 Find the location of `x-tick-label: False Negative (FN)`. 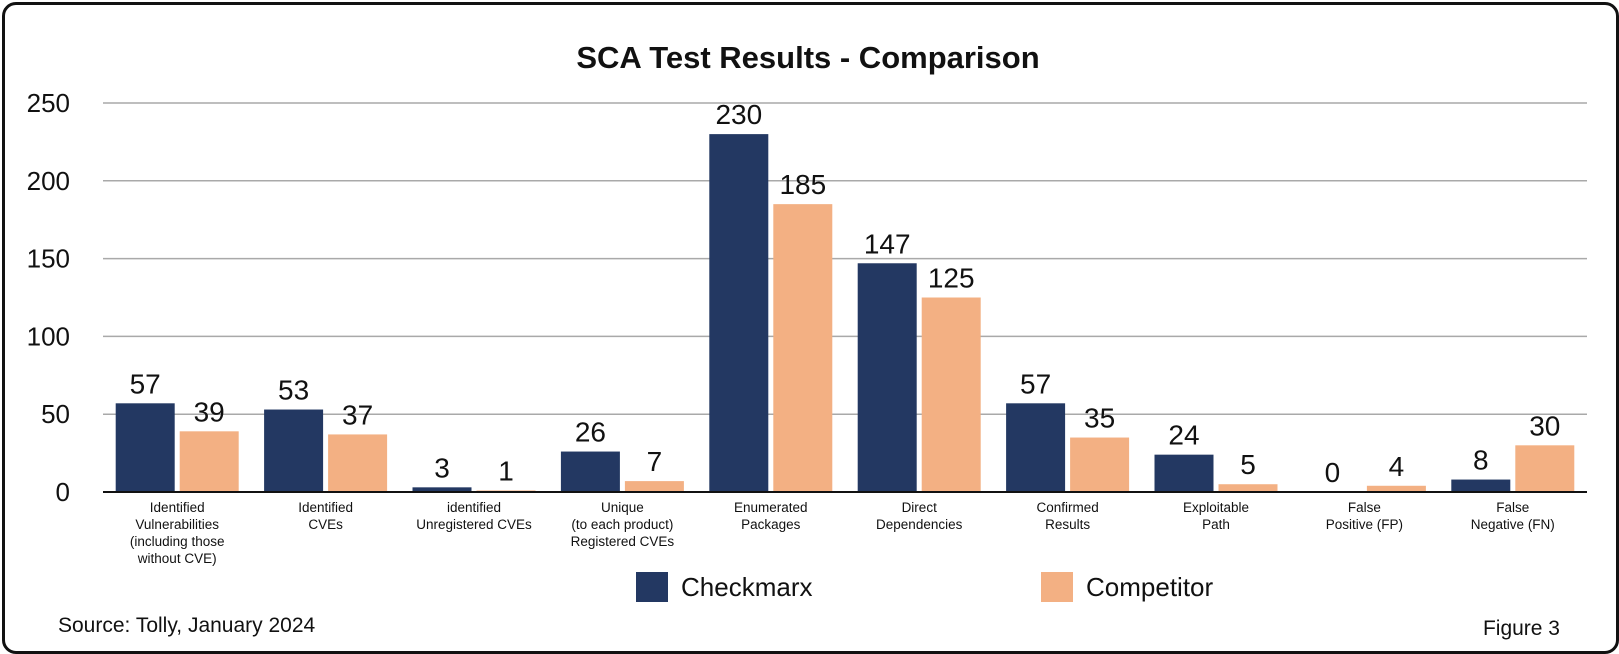

x-tick-label: False Negative (FN) is located at coordinates (1513, 516).